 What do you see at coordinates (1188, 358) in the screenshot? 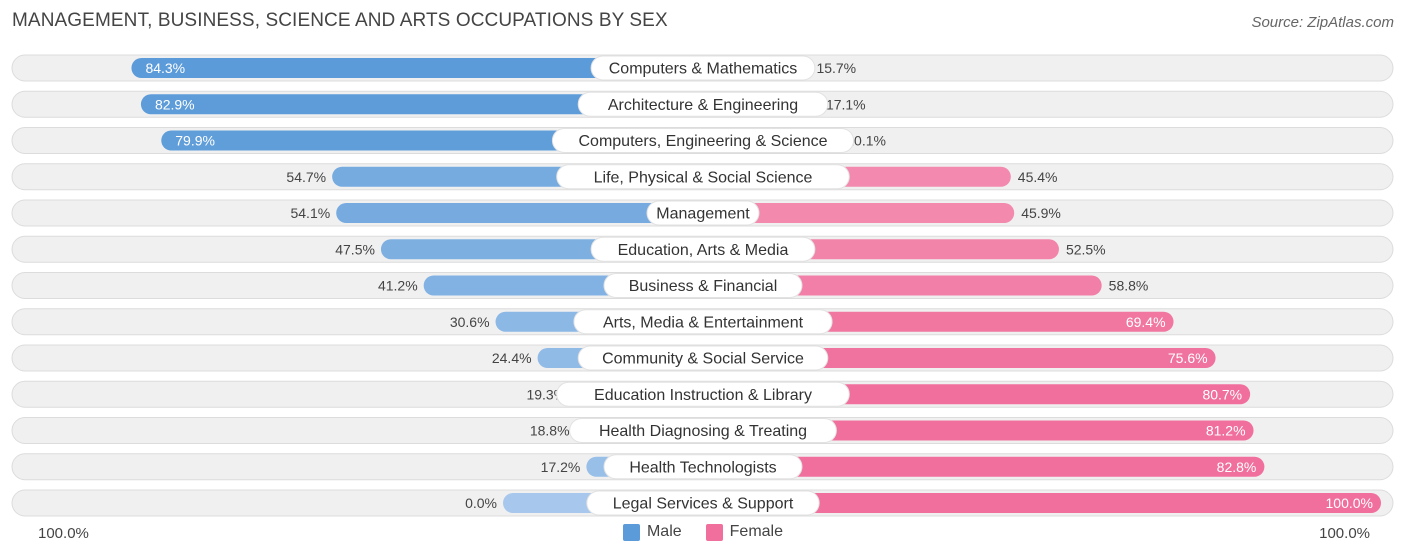
I see `value-label-female: 75.6%` at bounding box center [1188, 358].